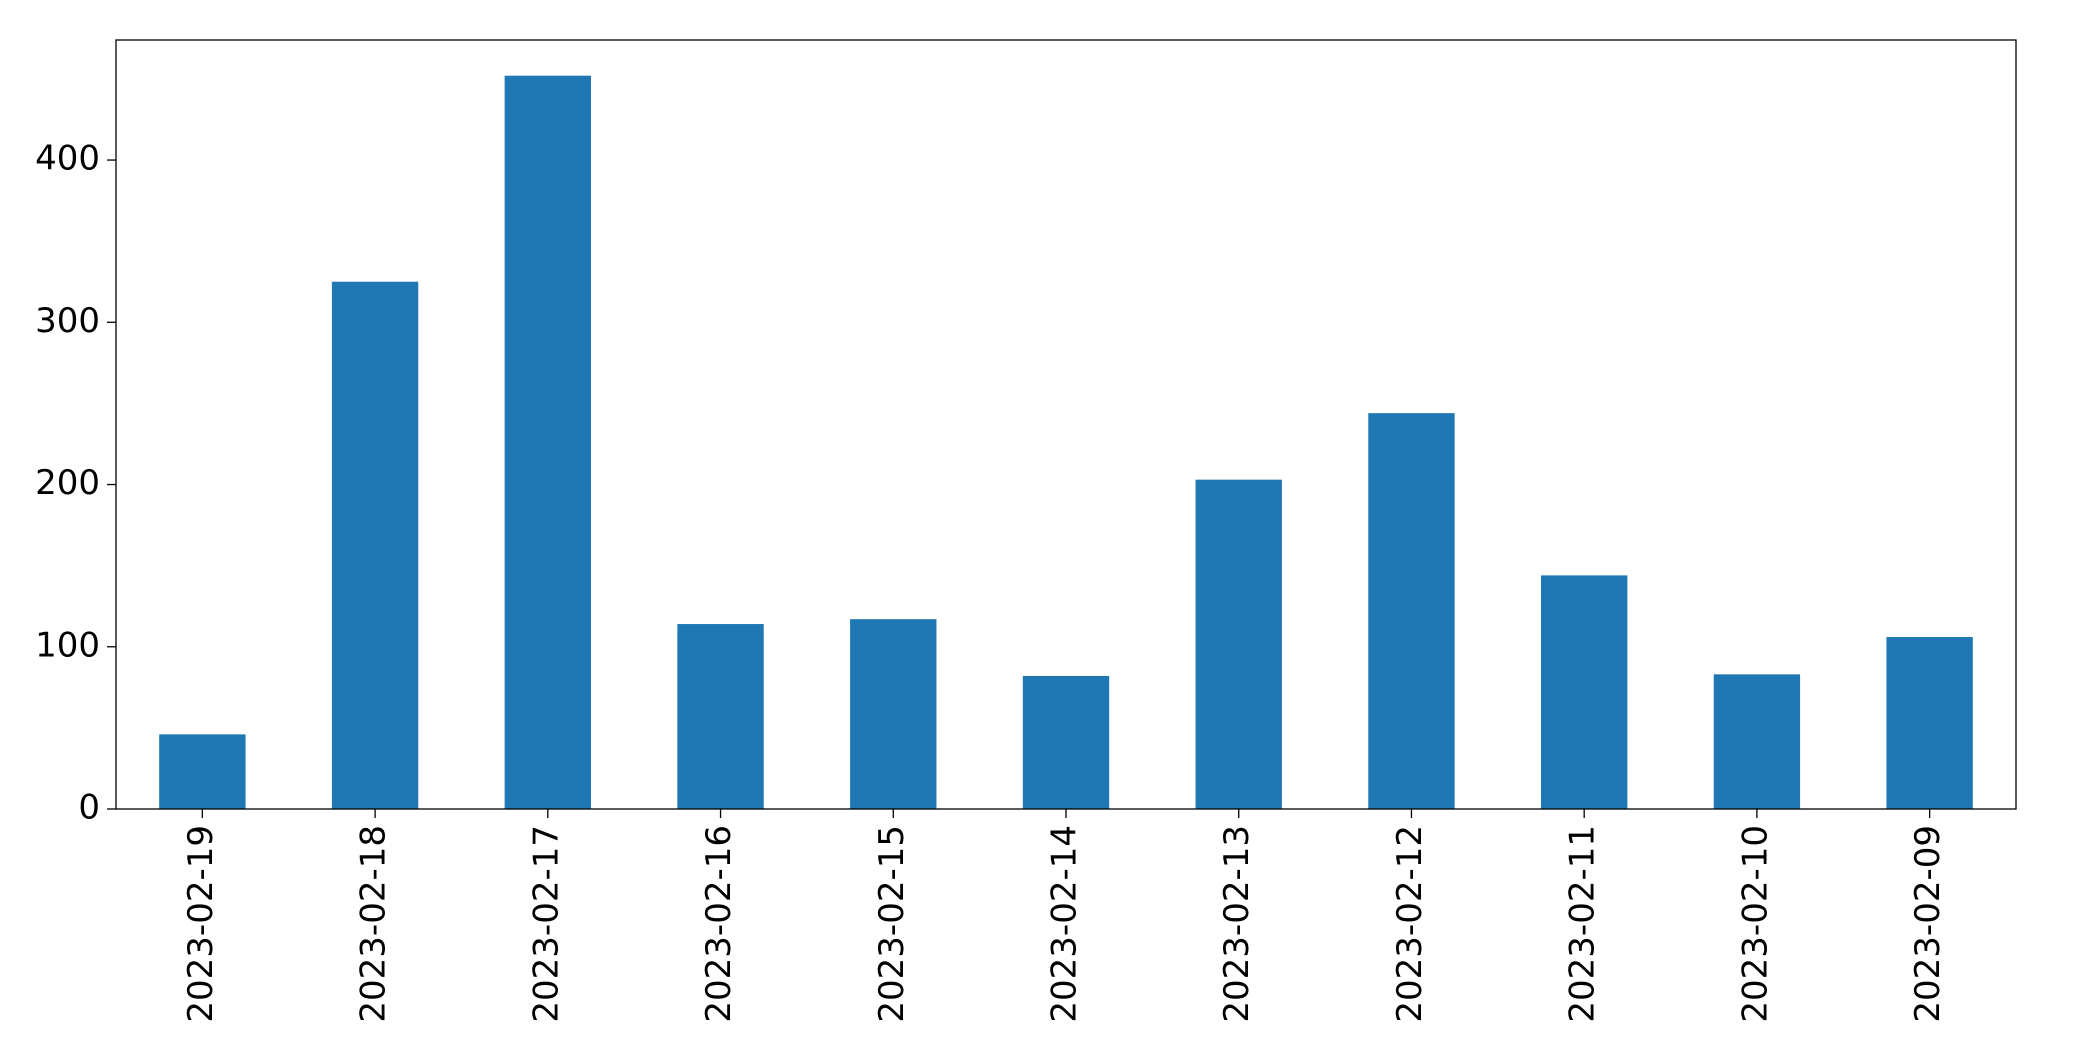 This screenshot has height=1061, width=2093. I want to click on y-tick-label: 0, so click(89, 808).